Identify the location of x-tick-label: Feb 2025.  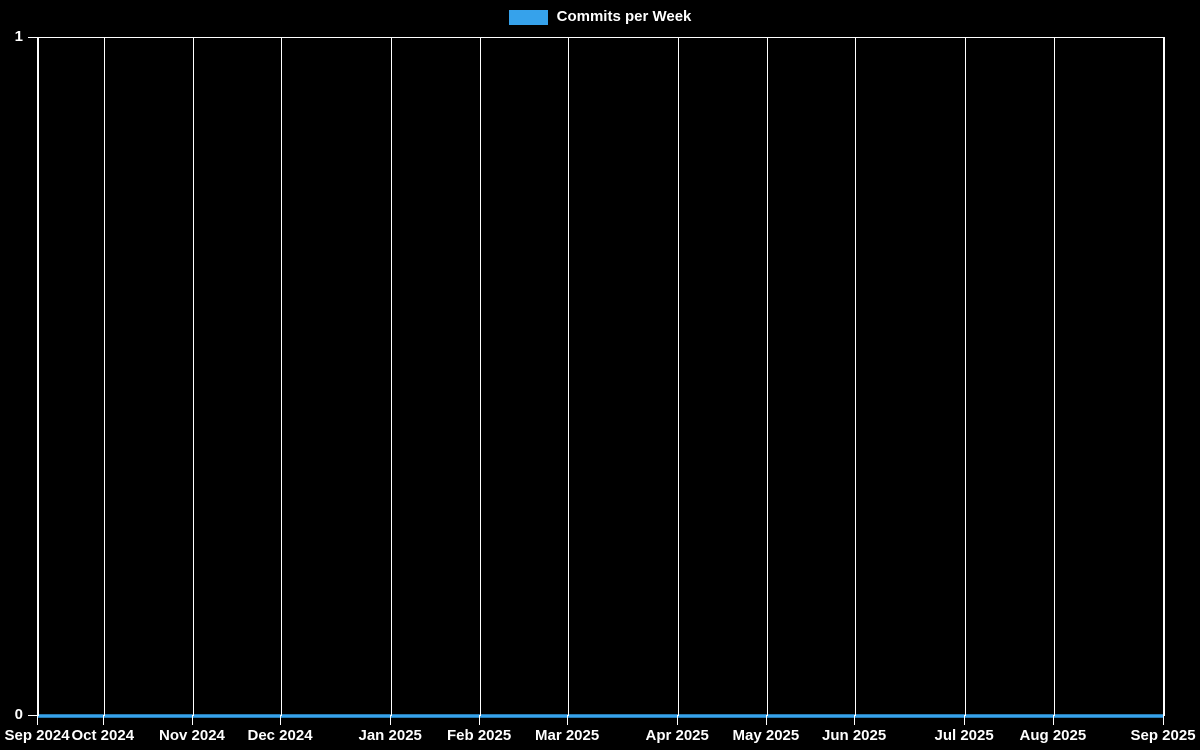
(479, 735).